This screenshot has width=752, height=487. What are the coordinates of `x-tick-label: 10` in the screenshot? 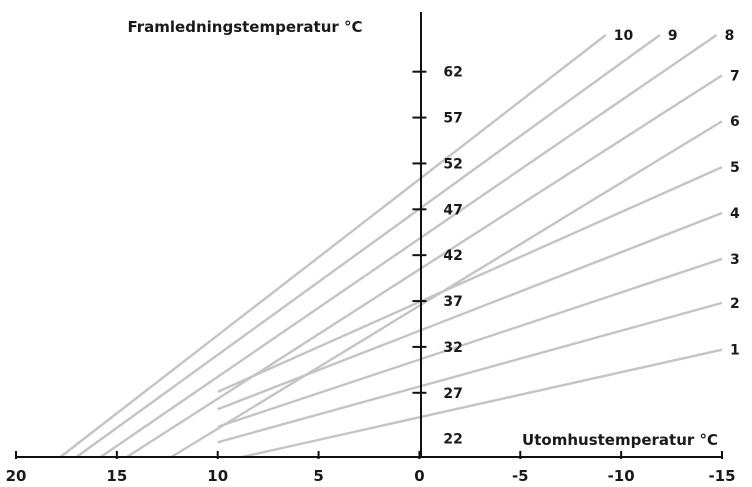 It's located at (217, 476).